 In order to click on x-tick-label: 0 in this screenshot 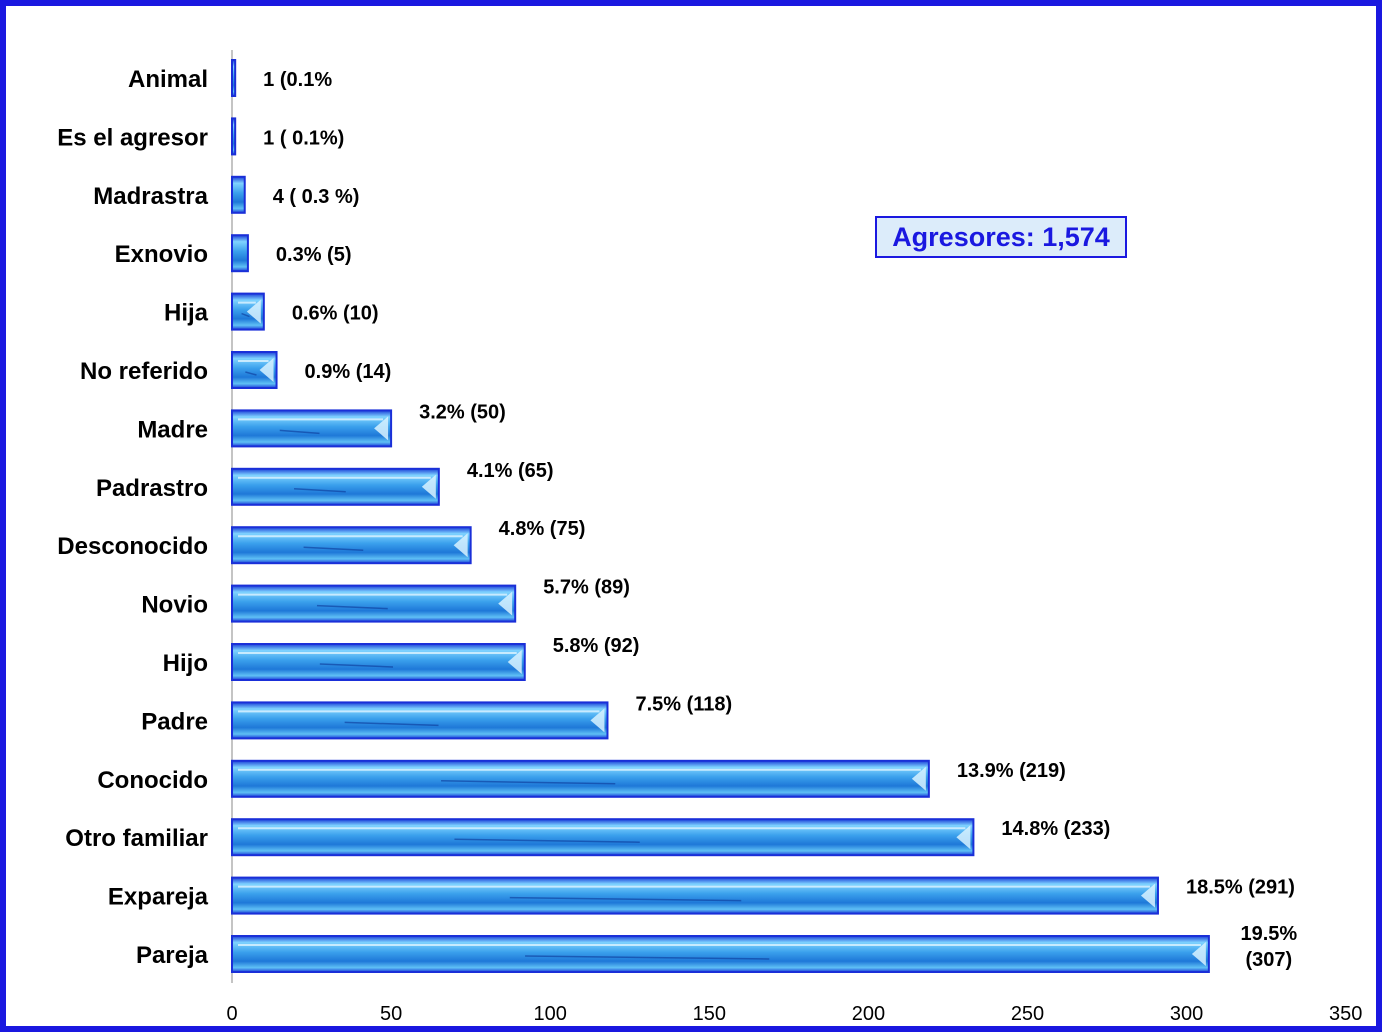, I will do `click(231, 1014)`.